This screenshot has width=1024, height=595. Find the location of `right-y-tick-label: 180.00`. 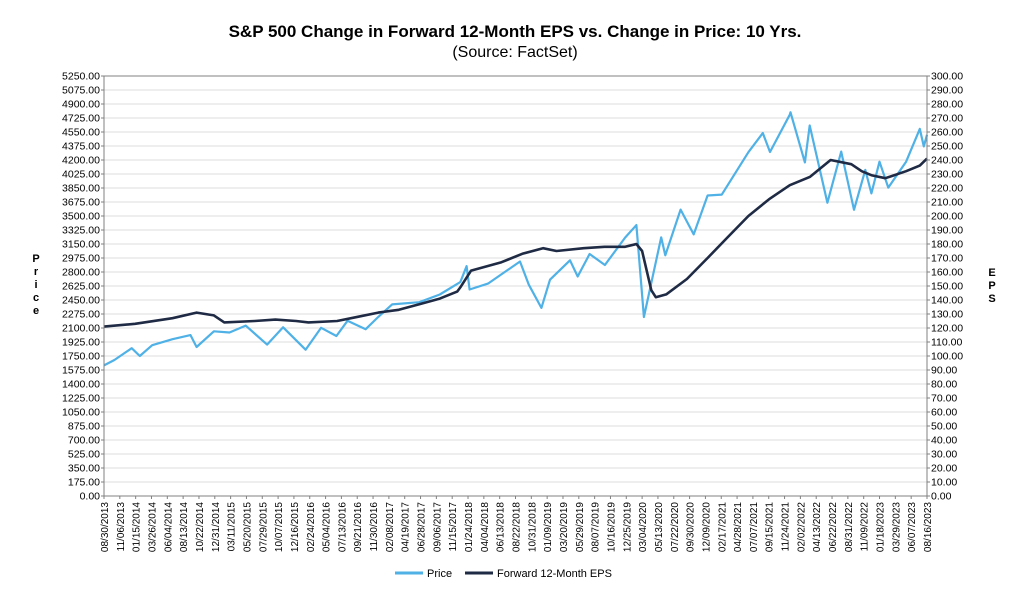

right-y-tick-label: 180.00 is located at coordinates (947, 245).